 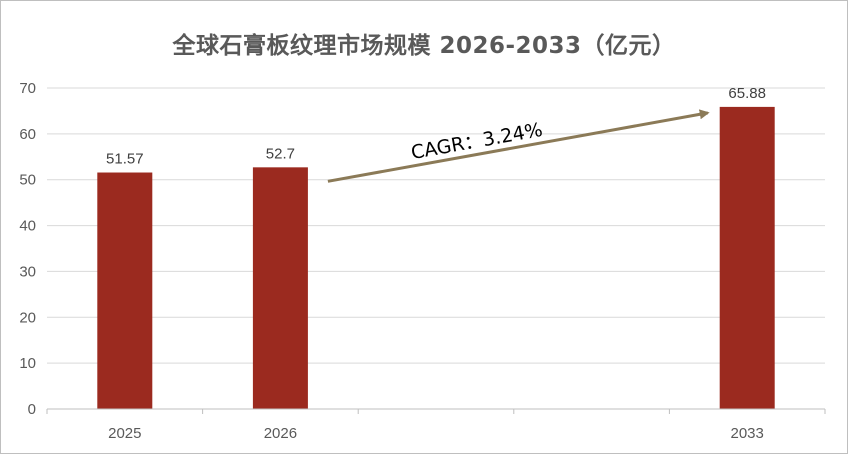 I want to click on data-labels: 51.57 52.7 65.88, so click(x=436, y=126).